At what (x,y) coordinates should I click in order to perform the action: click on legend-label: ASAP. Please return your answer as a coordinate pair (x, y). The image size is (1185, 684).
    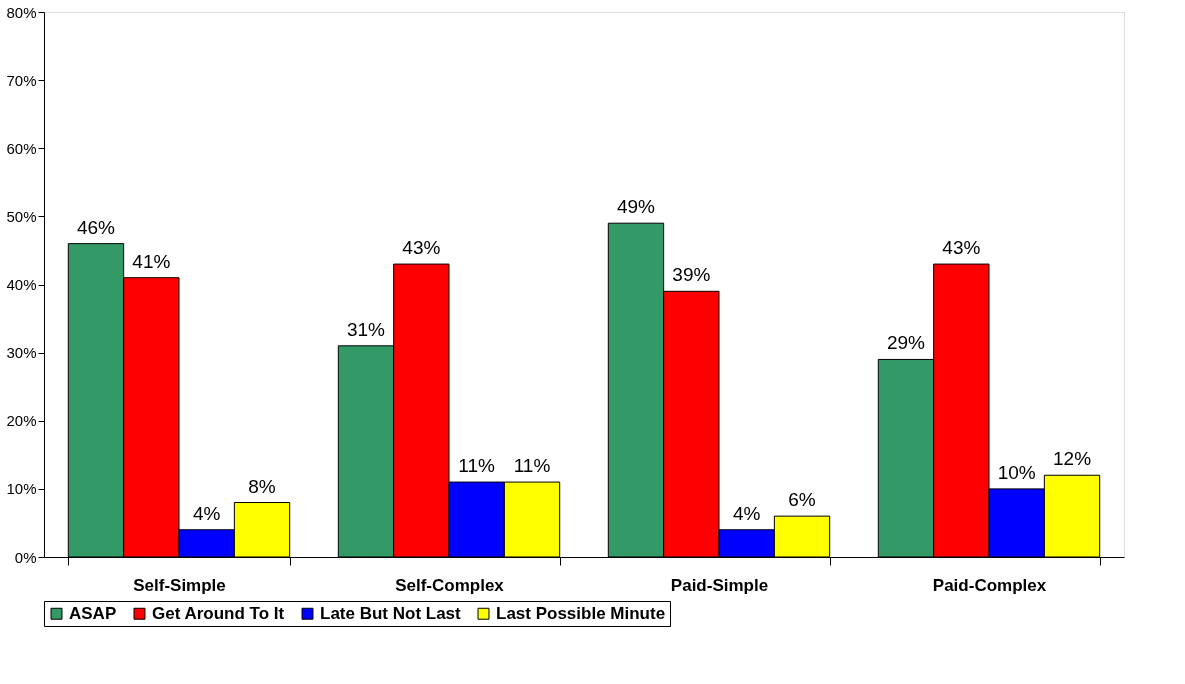
    Looking at the image, I should click on (93, 613).